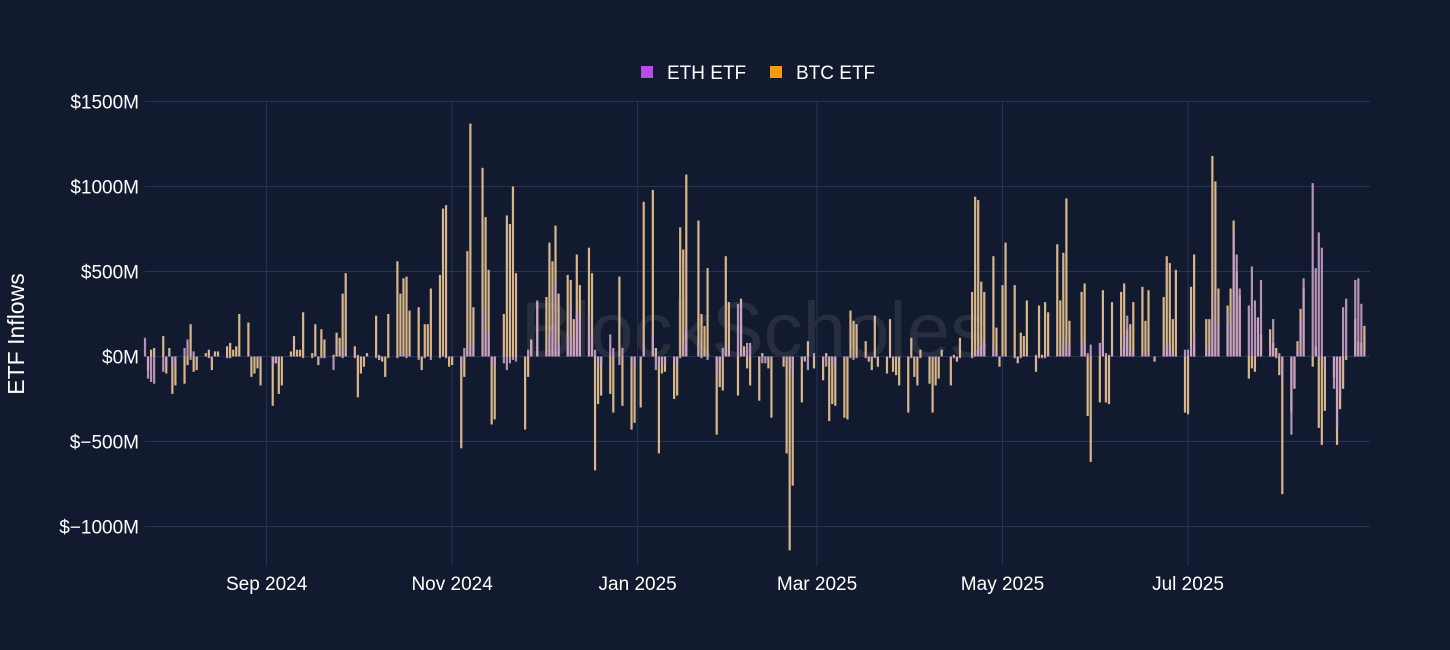  What do you see at coordinates (817, 584) in the screenshot?
I see `x-tick-label: Mar 2025` at bounding box center [817, 584].